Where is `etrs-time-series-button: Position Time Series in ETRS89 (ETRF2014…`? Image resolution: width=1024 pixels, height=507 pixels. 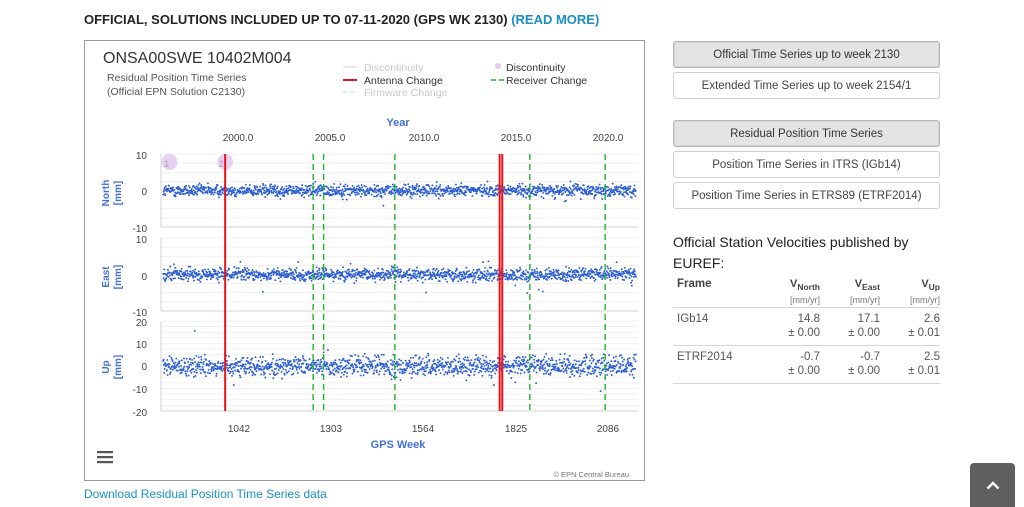
etrs-time-series-button: Position Time Series in ETRS89 (ETRF2014… is located at coordinates (806, 195).